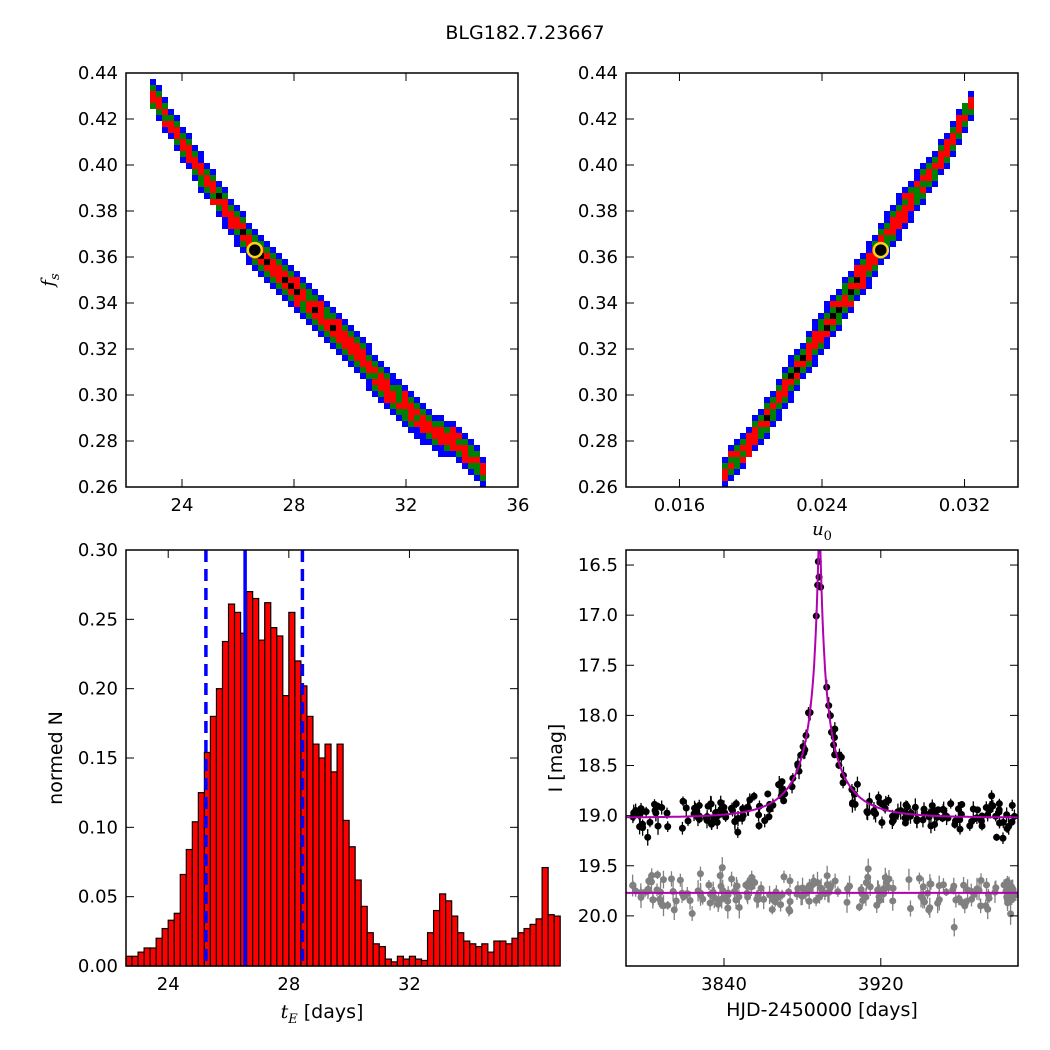 The image size is (1050, 1050). Describe the element at coordinates (98, 966) in the screenshot. I see `te-histogram-ytick-label: 0.00` at that location.